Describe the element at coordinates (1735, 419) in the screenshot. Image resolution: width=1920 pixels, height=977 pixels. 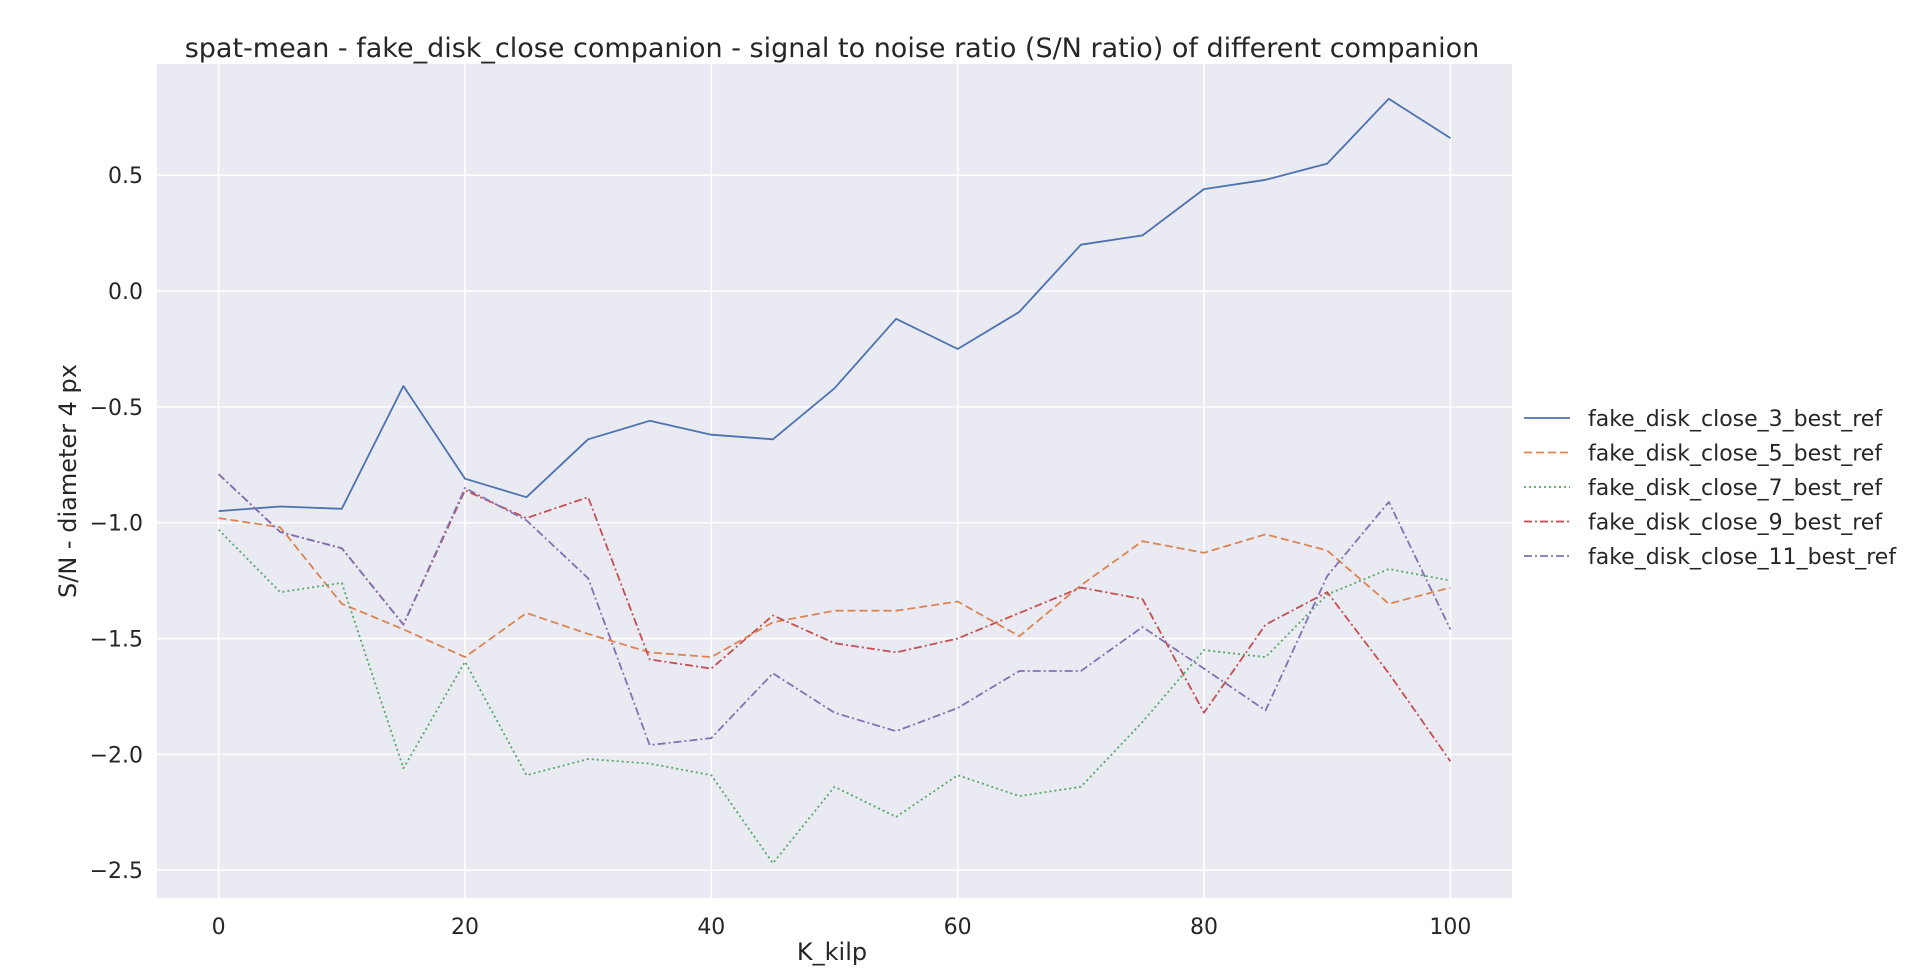
I see `legend-label: fake_disk_close_3_best_ref` at that location.